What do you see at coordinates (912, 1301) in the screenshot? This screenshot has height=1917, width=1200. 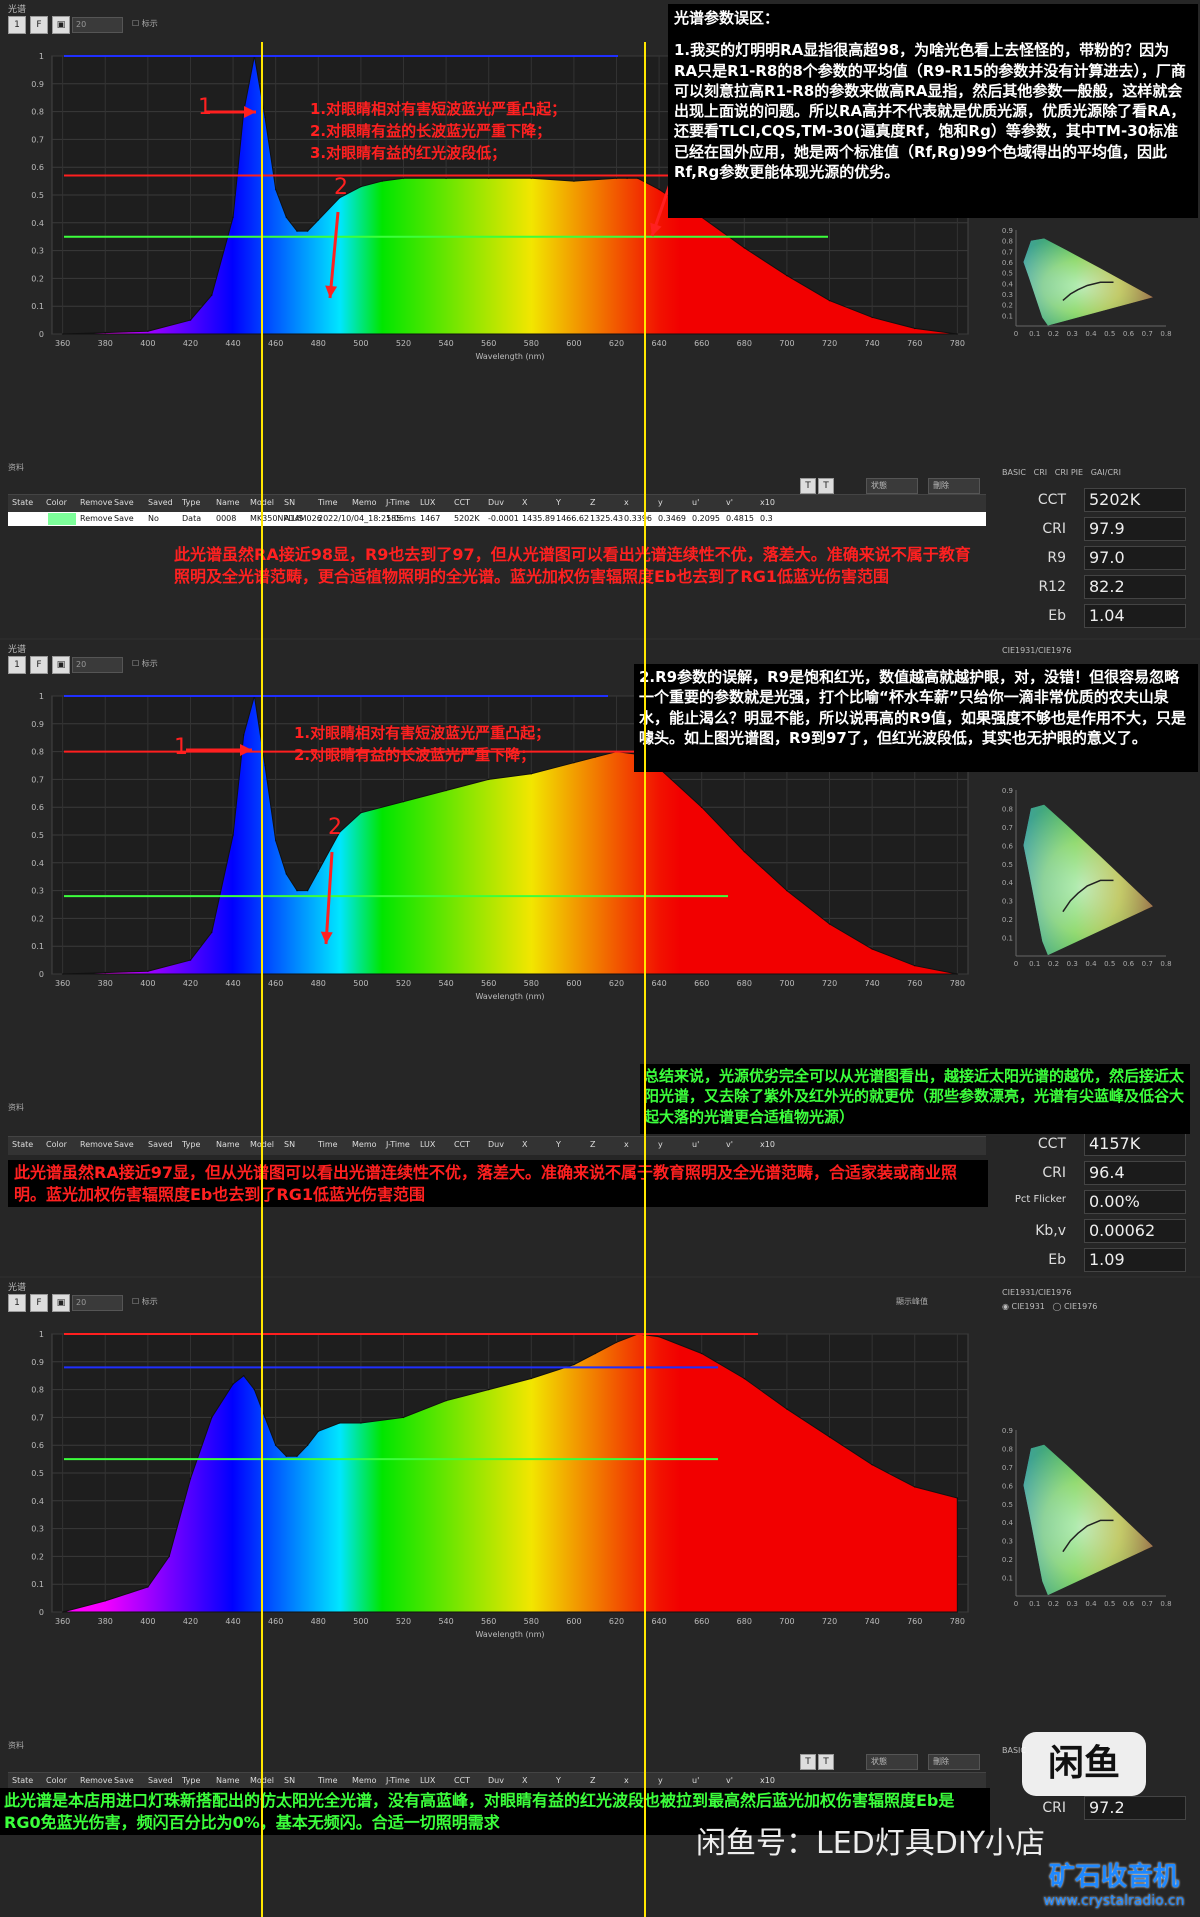 I see `peak-show-label: 顯示峰值` at bounding box center [912, 1301].